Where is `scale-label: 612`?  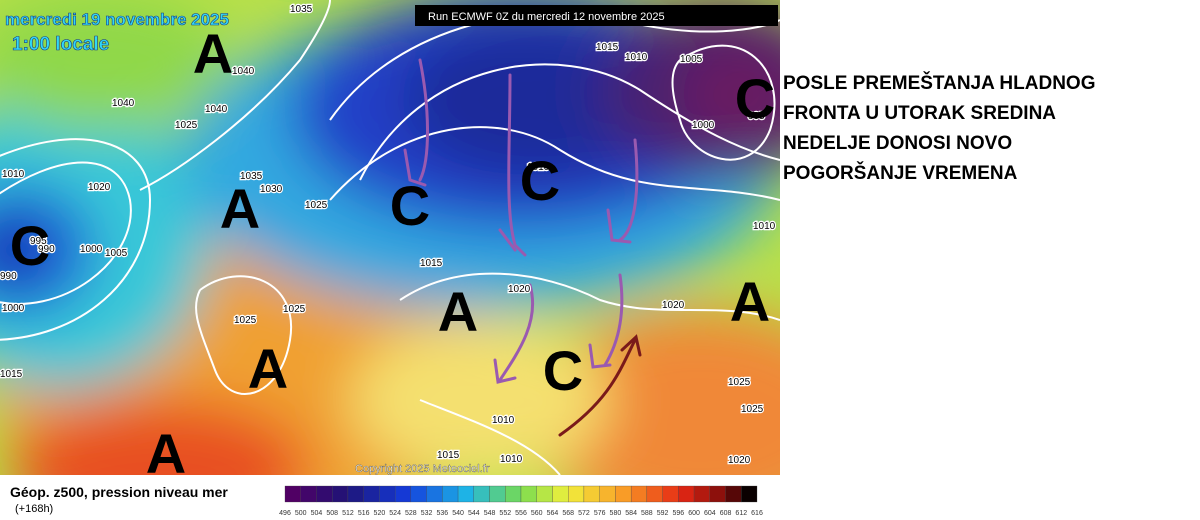 scale-label: 612 is located at coordinates (741, 513).